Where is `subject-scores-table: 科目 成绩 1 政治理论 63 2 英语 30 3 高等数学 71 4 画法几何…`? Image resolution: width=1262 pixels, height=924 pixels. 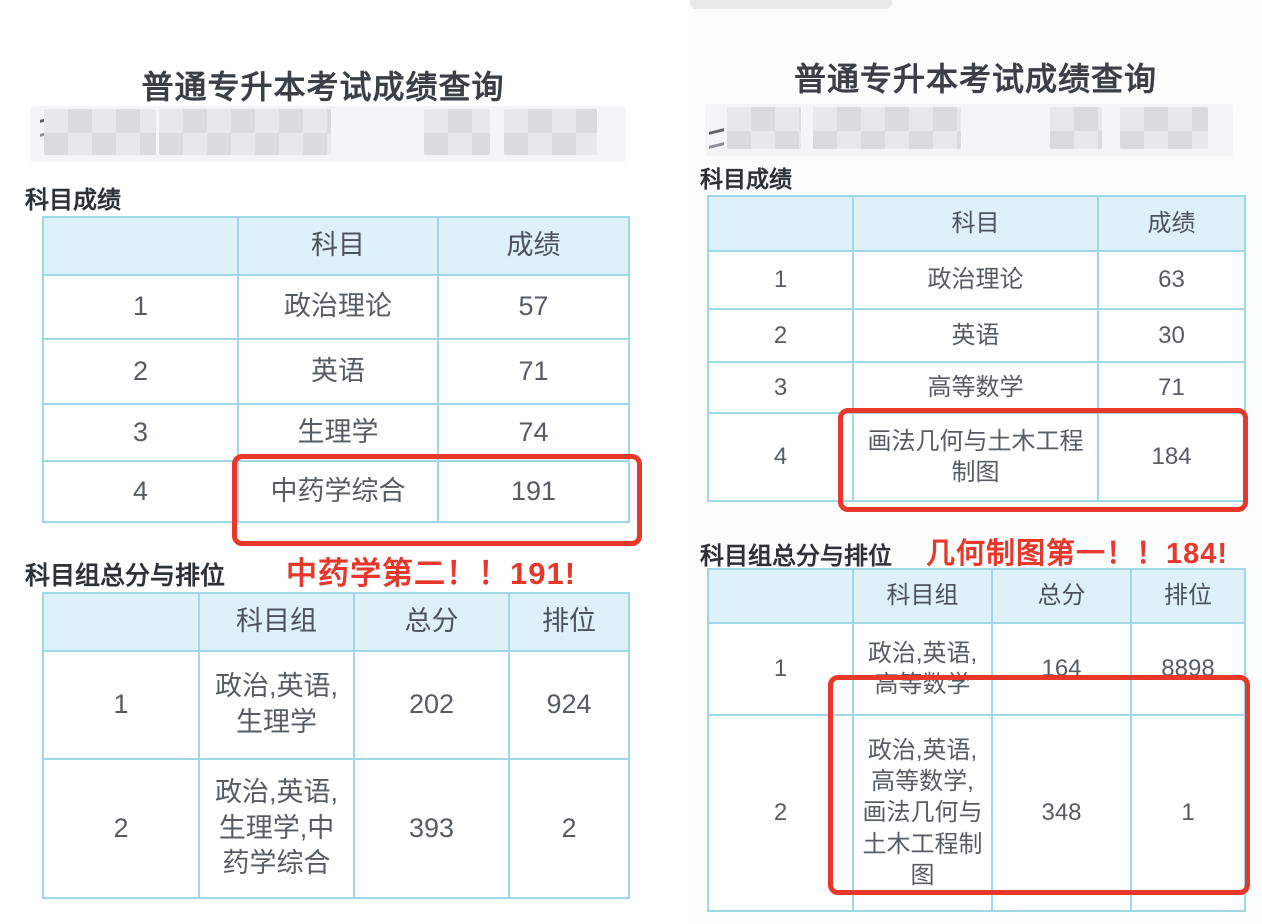
subject-scores-table: 科目 成绩 1 政治理论 63 2 英语 30 3 高等数学 71 4 画法几何… is located at coordinates (976, 348).